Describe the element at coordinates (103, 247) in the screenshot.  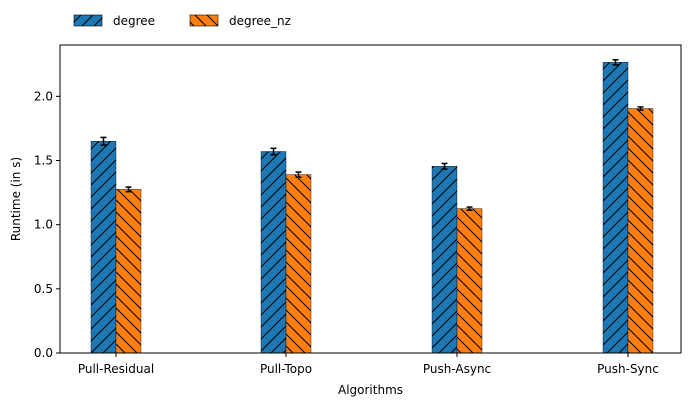
I see `bar-hatch-degree-pull-residual` at that location.